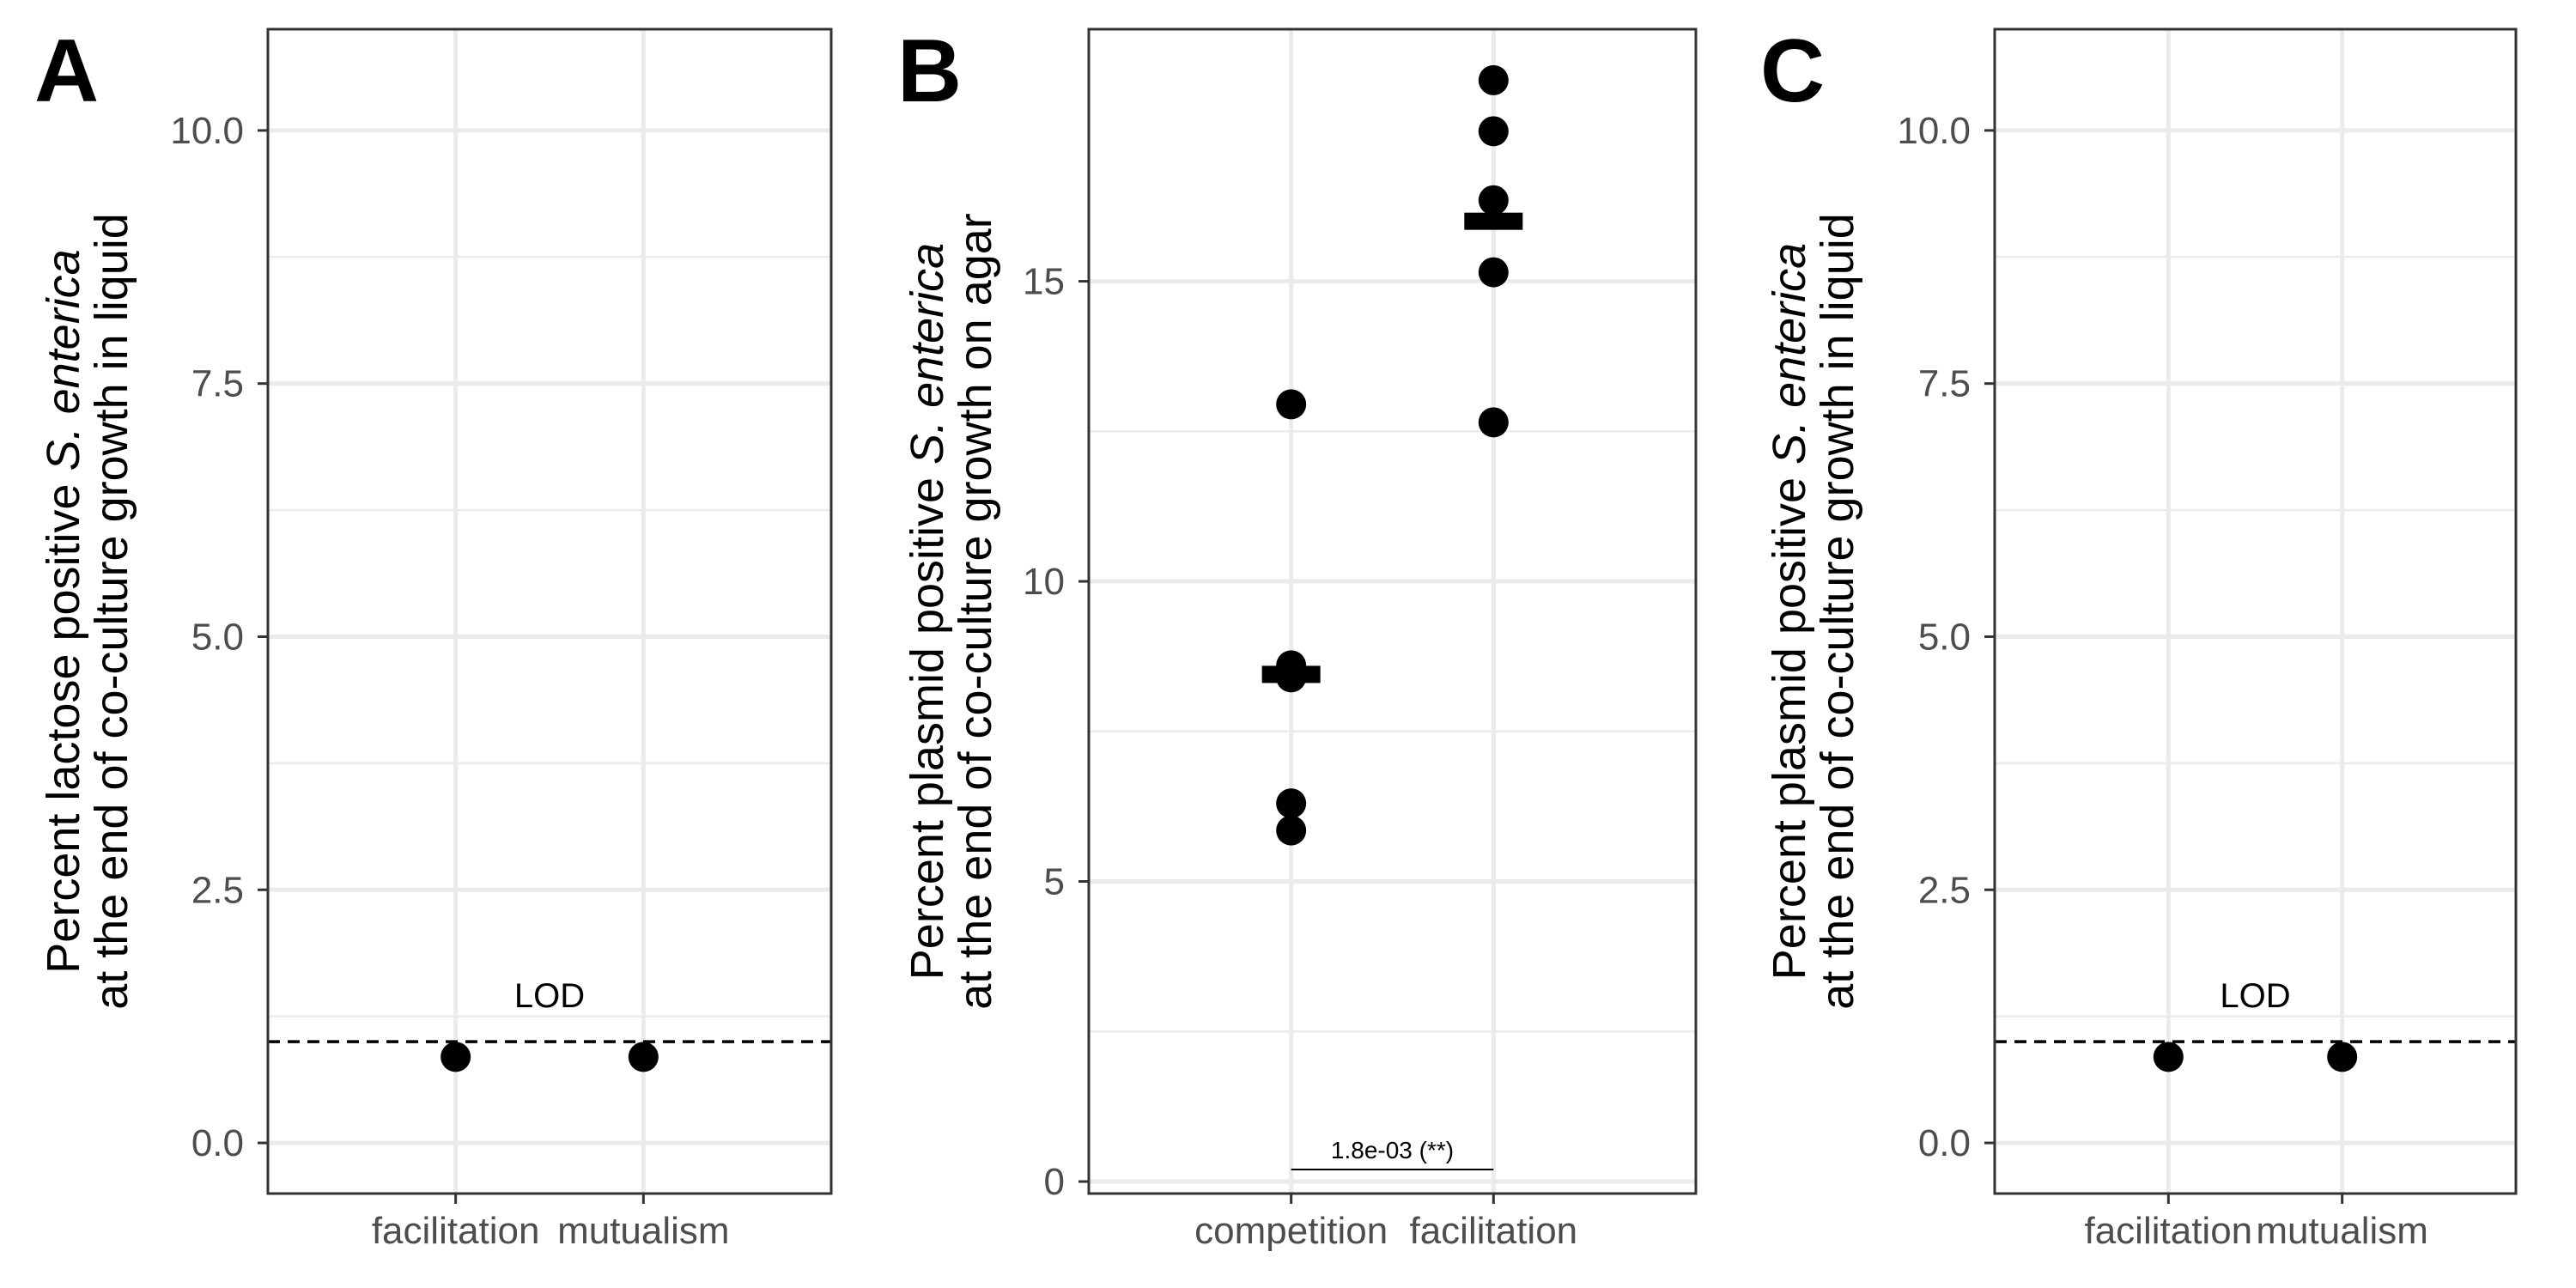 The height and width of the screenshot is (1288, 2576). What do you see at coordinates (1291, 1231) in the screenshot?
I see `x-tick-label: competition` at bounding box center [1291, 1231].